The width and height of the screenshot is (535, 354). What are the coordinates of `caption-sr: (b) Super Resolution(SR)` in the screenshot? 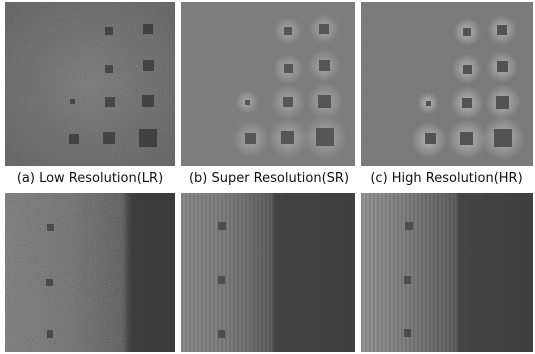 It's located at (269, 178).